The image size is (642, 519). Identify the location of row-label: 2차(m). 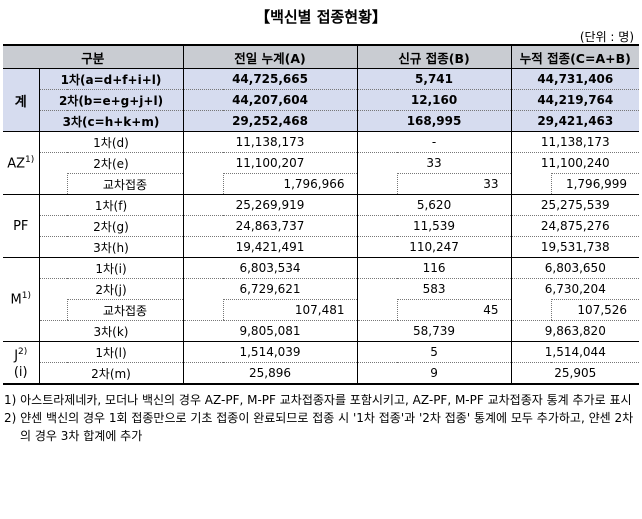
(111, 373).